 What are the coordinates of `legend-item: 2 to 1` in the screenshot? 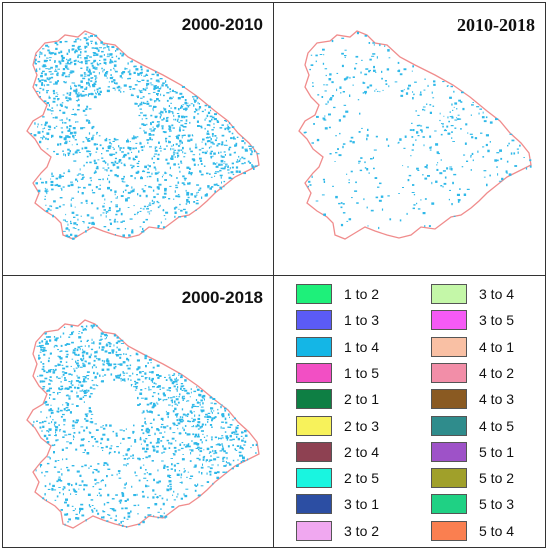 It's located at (337, 399).